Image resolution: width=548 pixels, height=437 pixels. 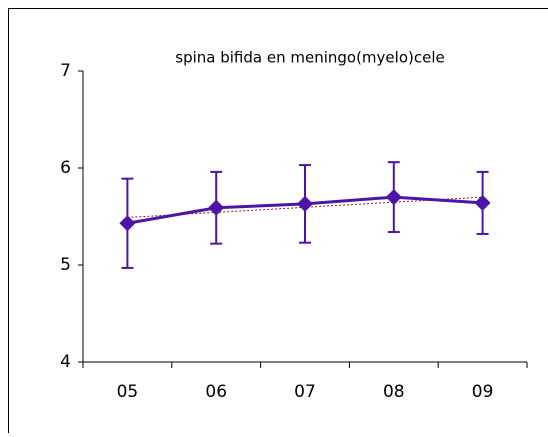 What do you see at coordinates (65, 265) in the screenshot?
I see `y-tick-label: 5` at bounding box center [65, 265].